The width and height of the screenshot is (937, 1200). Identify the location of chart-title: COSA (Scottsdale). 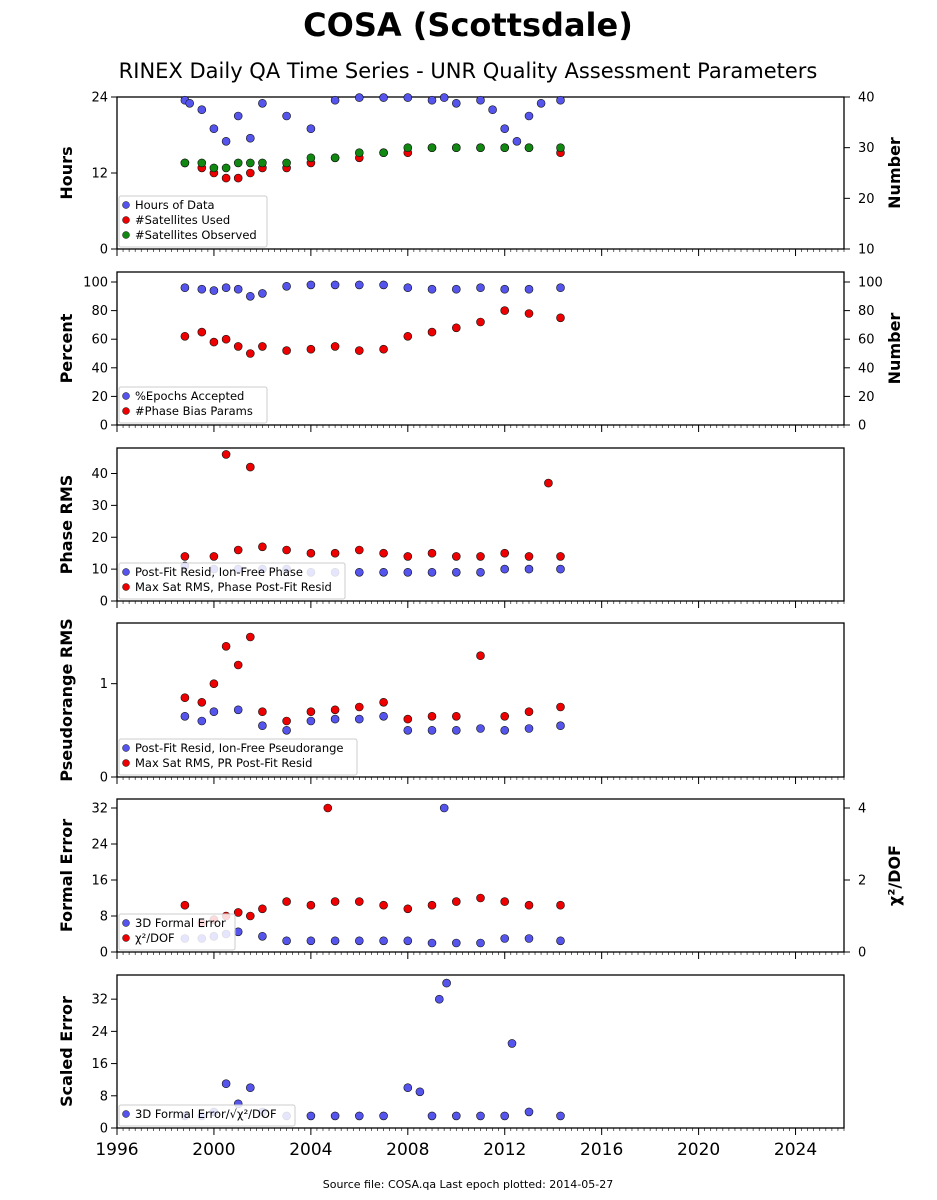
(468, 25).